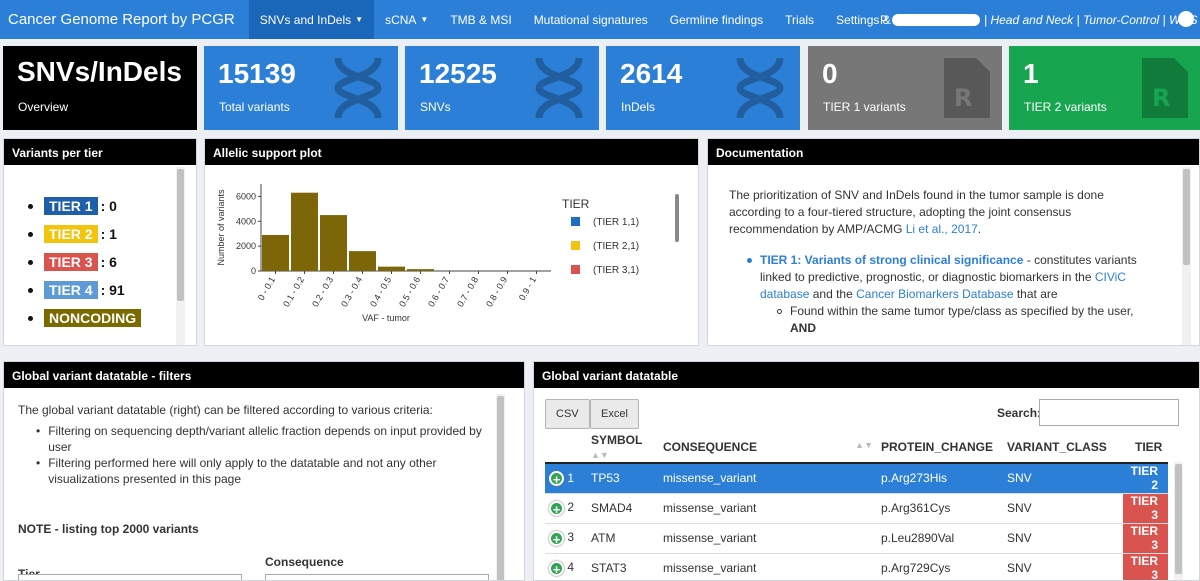 This screenshot has height=581, width=1200. Describe the element at coordinates (963, 98) in the screenshot. I see `svg-text: R` at that location.